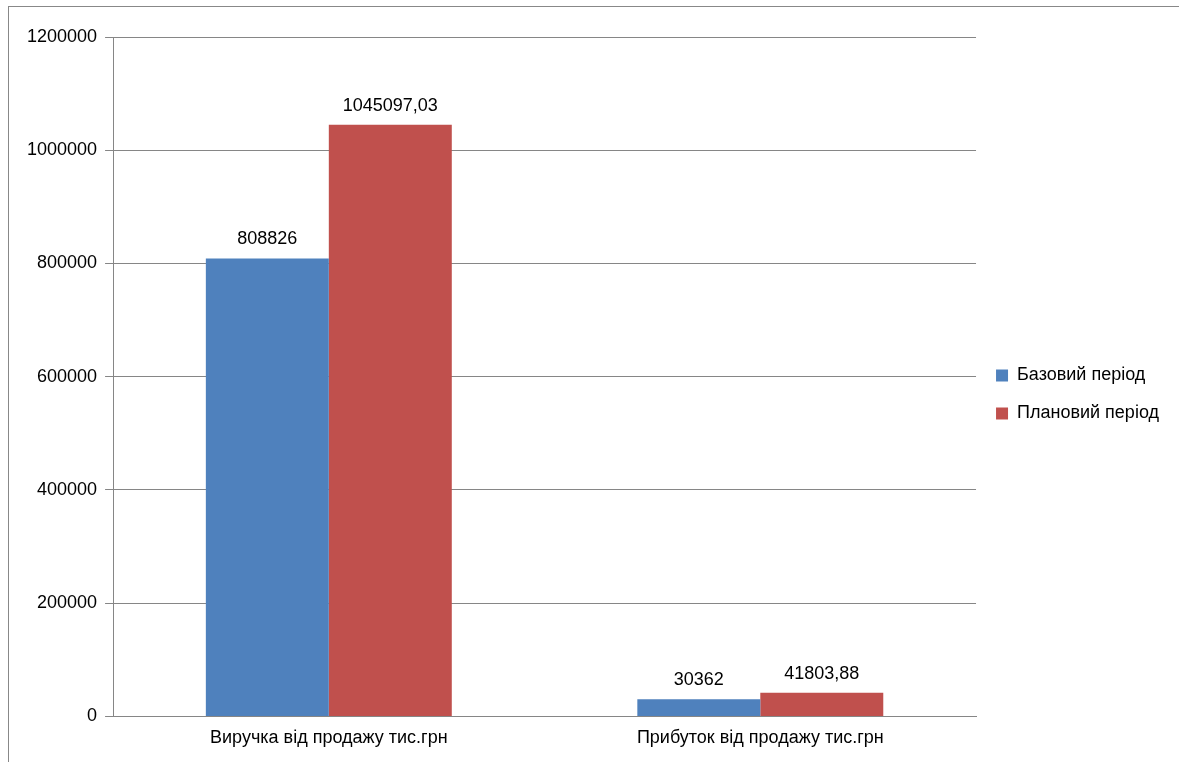 This screenshot has width=1186, height=769. Describe the element at coordinates (1088, 412) in the screenshot. I see `legend-label: Плановий період` at that location.